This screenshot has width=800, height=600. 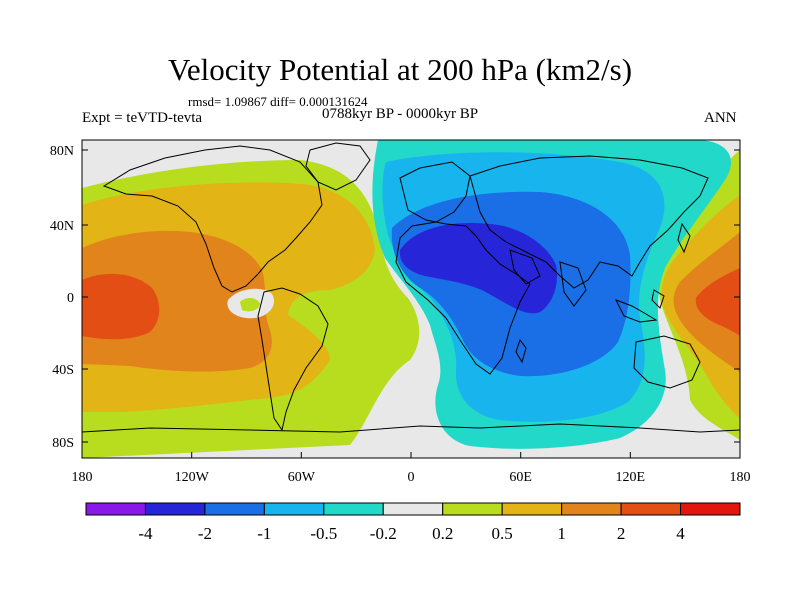 What do you see at coordinates (62, 226) in the screenshot?
I see `lat-tick-label: 40N` at bounding box center [62, 226].